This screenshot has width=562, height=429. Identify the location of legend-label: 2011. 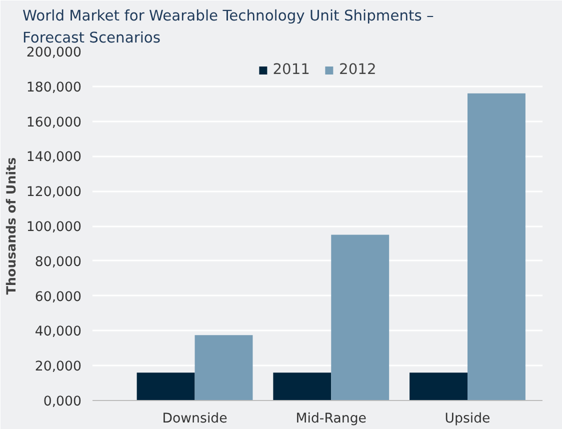
(291, 69).